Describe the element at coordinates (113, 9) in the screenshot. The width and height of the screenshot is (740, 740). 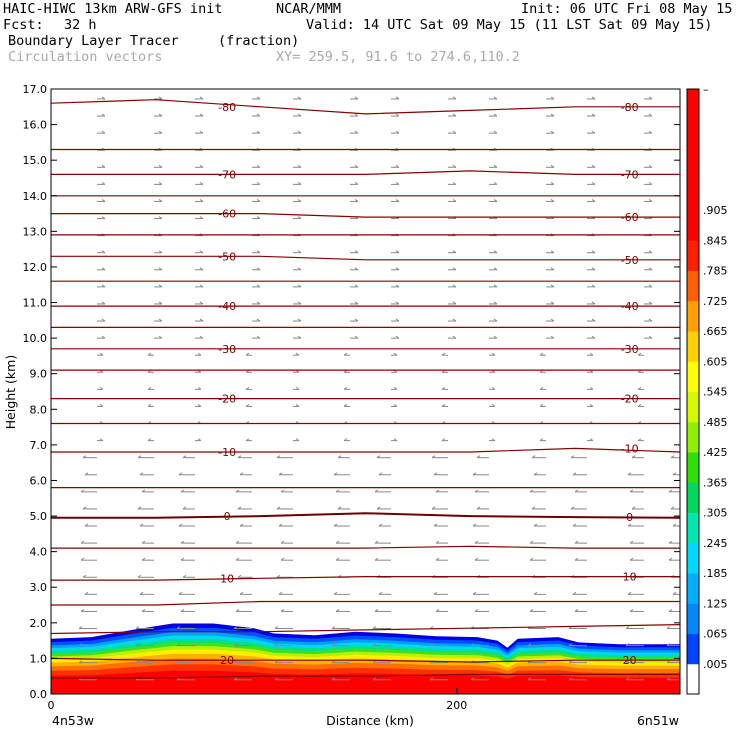
I see `model-title: HAIC-HIWC 13km ARW-GFS init` at that location.